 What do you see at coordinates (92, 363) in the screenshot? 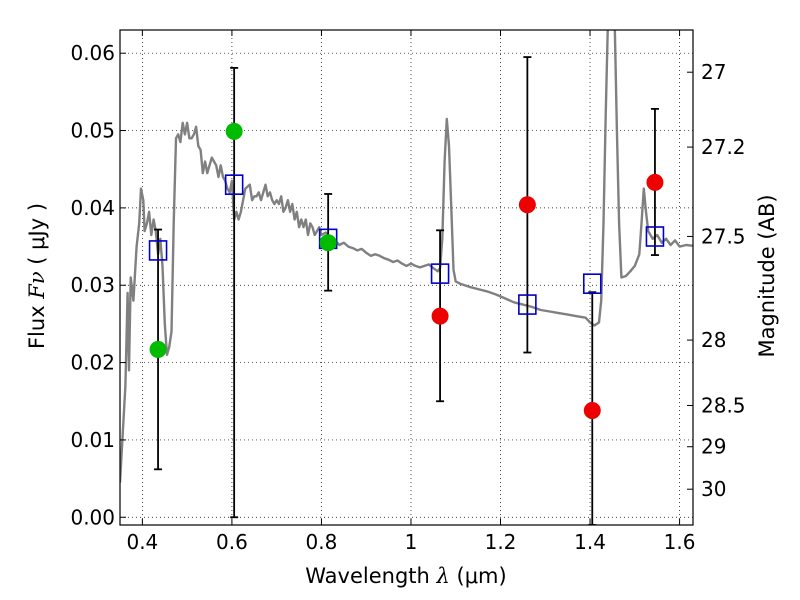
I see `y-tick-label: 0.02` at bounding box center [92, 363].